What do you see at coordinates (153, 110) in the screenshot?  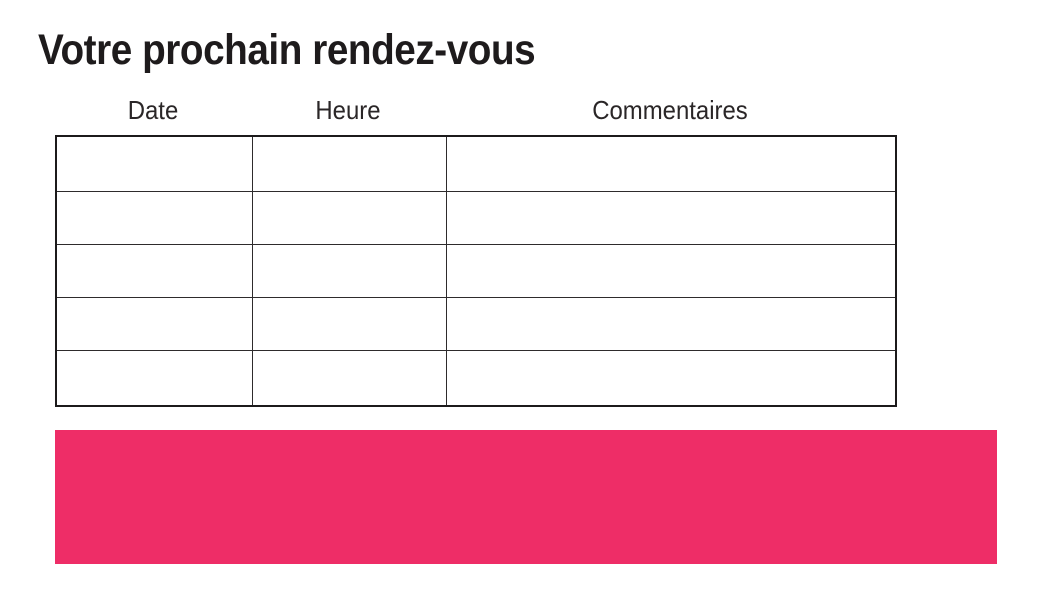 I see `column-header-date: Date` at bounding box center [153, 110].